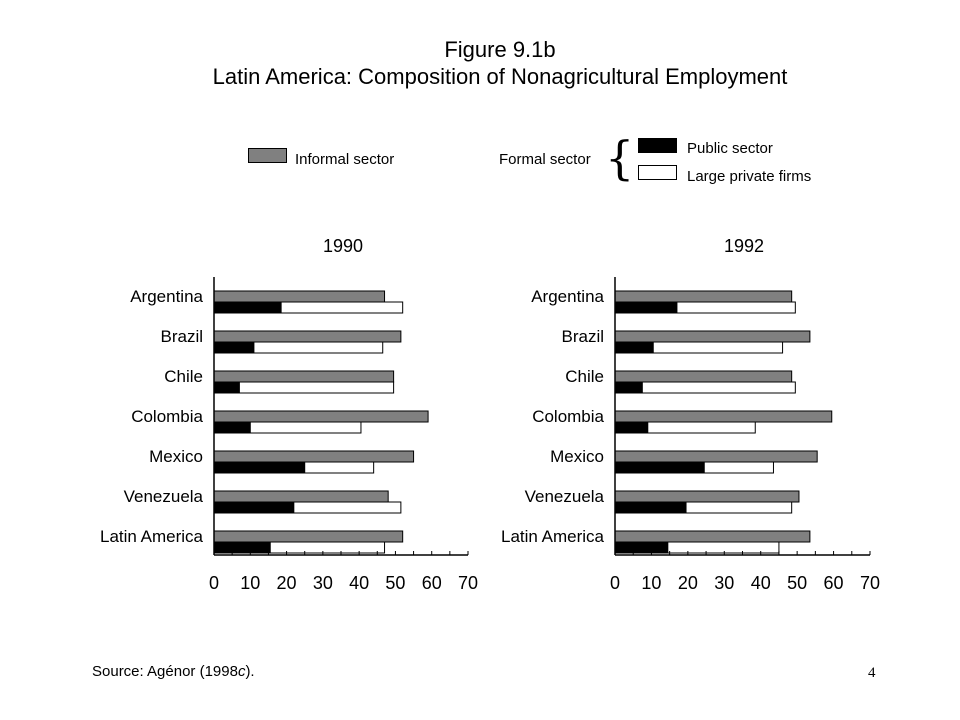 This screenshot has width=960, height=720. Describe the element at coordinates (267, 155) in the screenshot. I see `legend-swatch-informal` at that location.